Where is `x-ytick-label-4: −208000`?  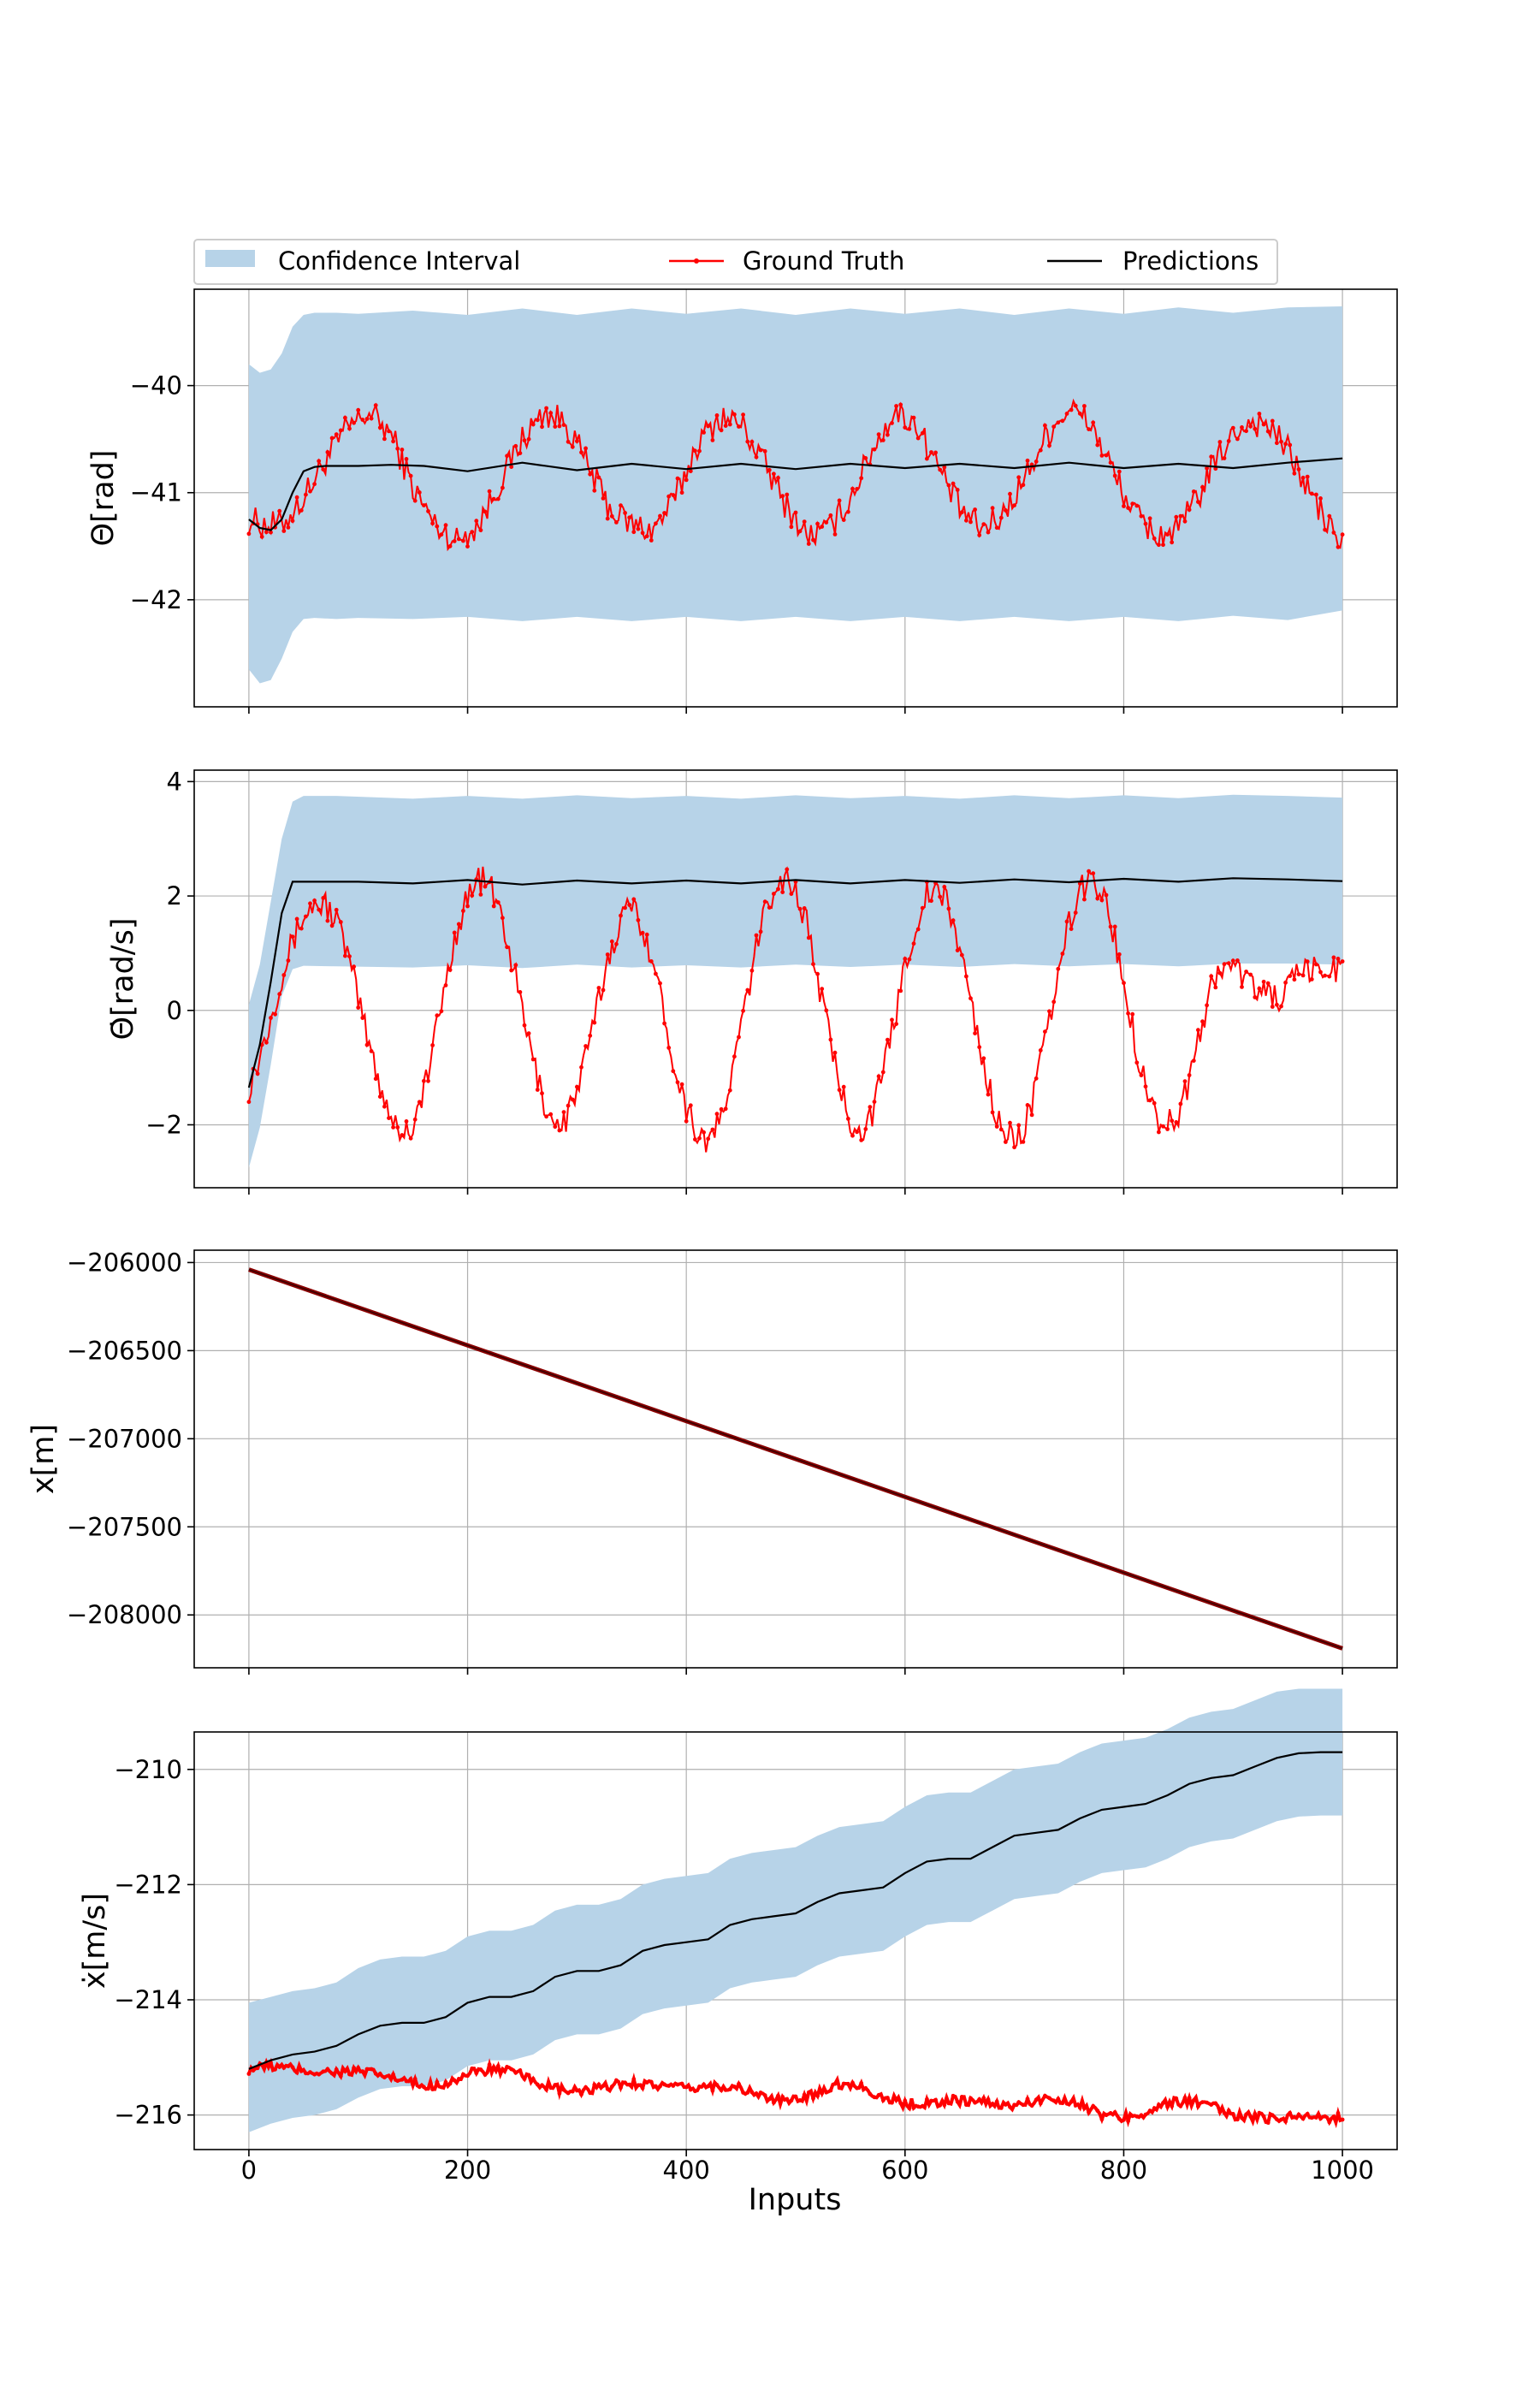
x-ytick-label-4: −208000 is located at coordinates (124, 1615).